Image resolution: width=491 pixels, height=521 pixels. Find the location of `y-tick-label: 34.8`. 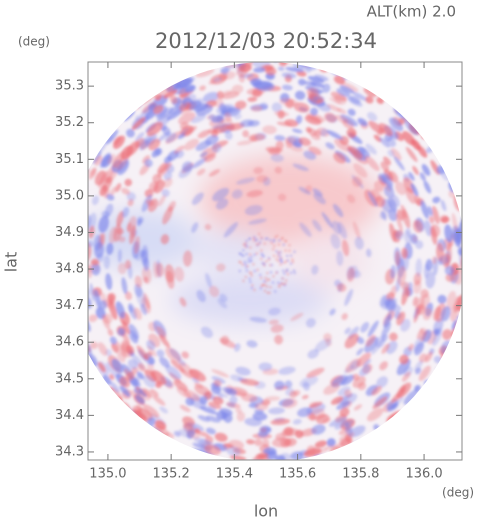

y-tick-label: 34.8 is located at coordinates (69, 269).